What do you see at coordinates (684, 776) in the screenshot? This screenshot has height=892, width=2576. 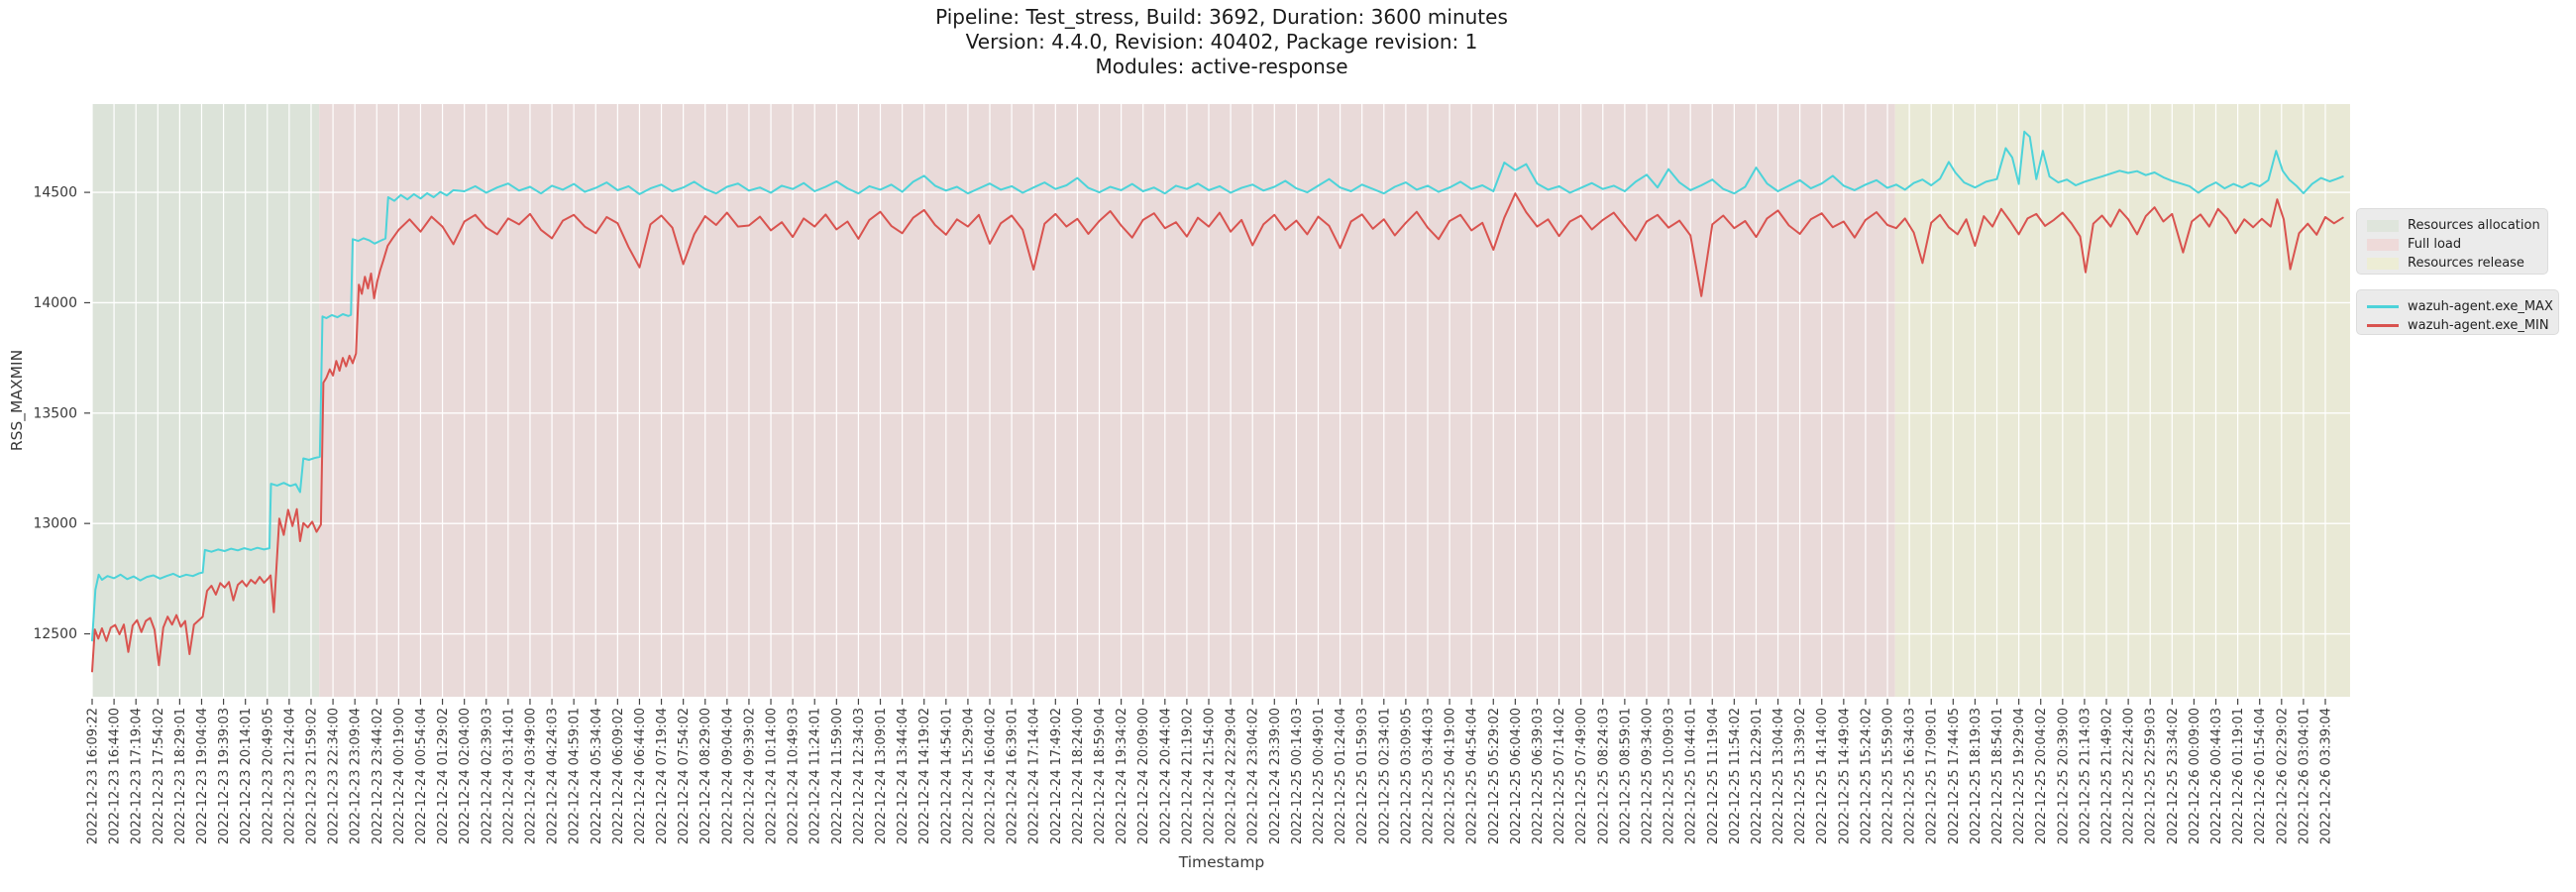 I see `x-tick-label: 2022-12-24 07:54:02` at bounding box center [684, 776].